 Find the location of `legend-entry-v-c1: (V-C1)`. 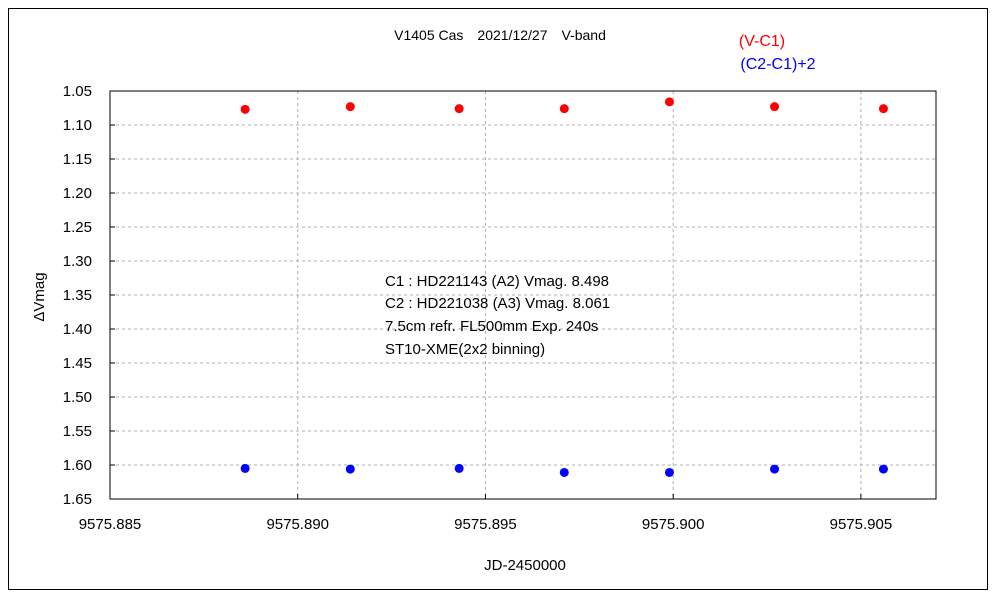

legend-entry-v-c1: (V-C1) is located at coordinates (762, 41).